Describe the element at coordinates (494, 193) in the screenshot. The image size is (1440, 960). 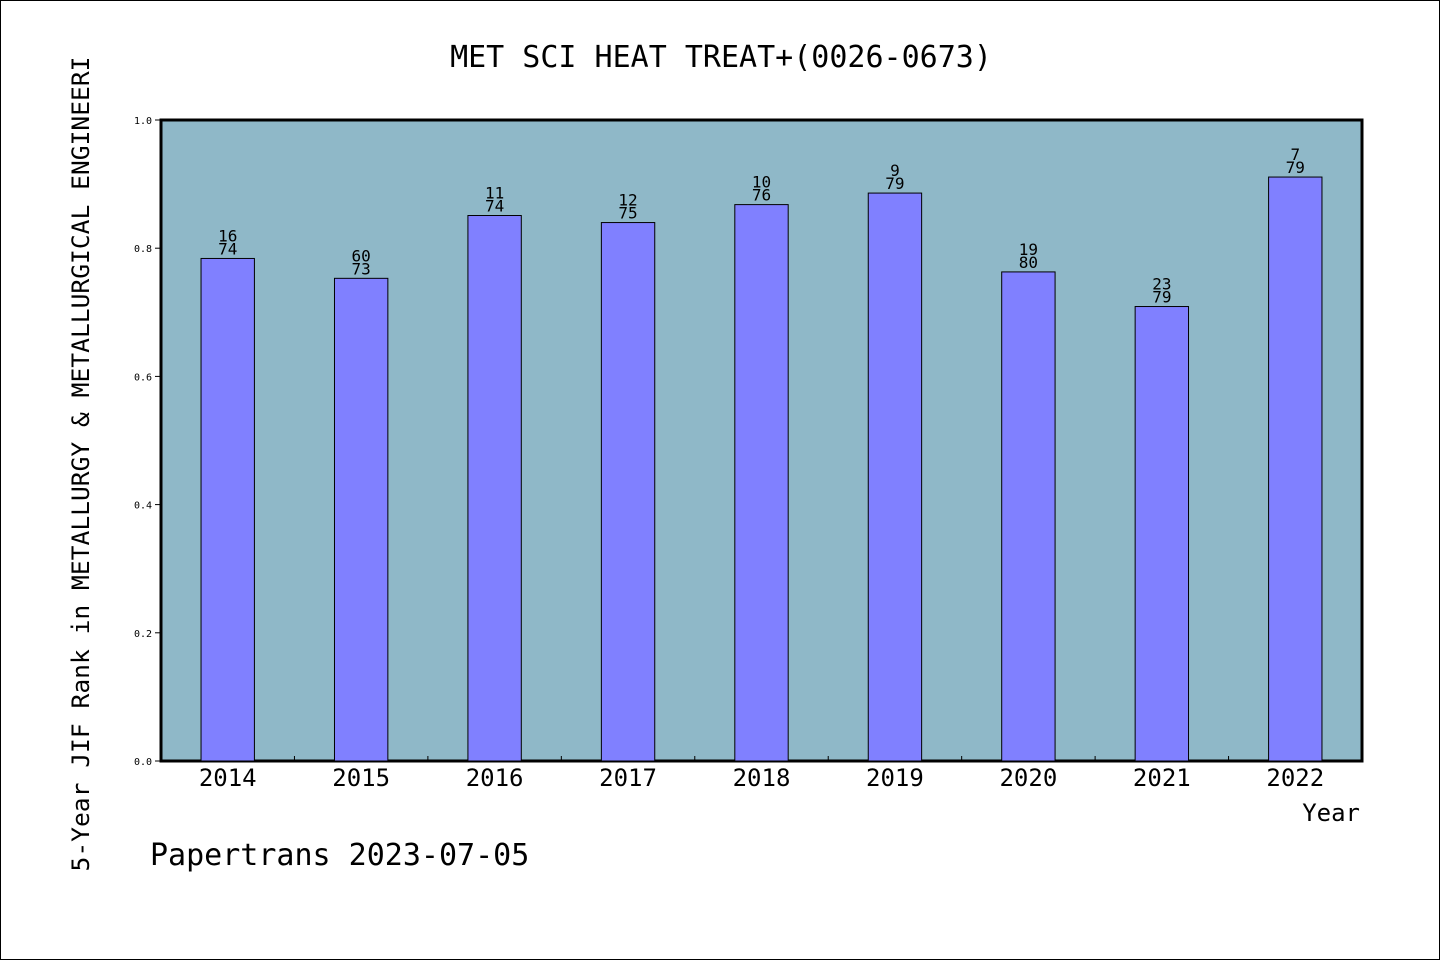
I see `bar-rank-label: 11` at that location.